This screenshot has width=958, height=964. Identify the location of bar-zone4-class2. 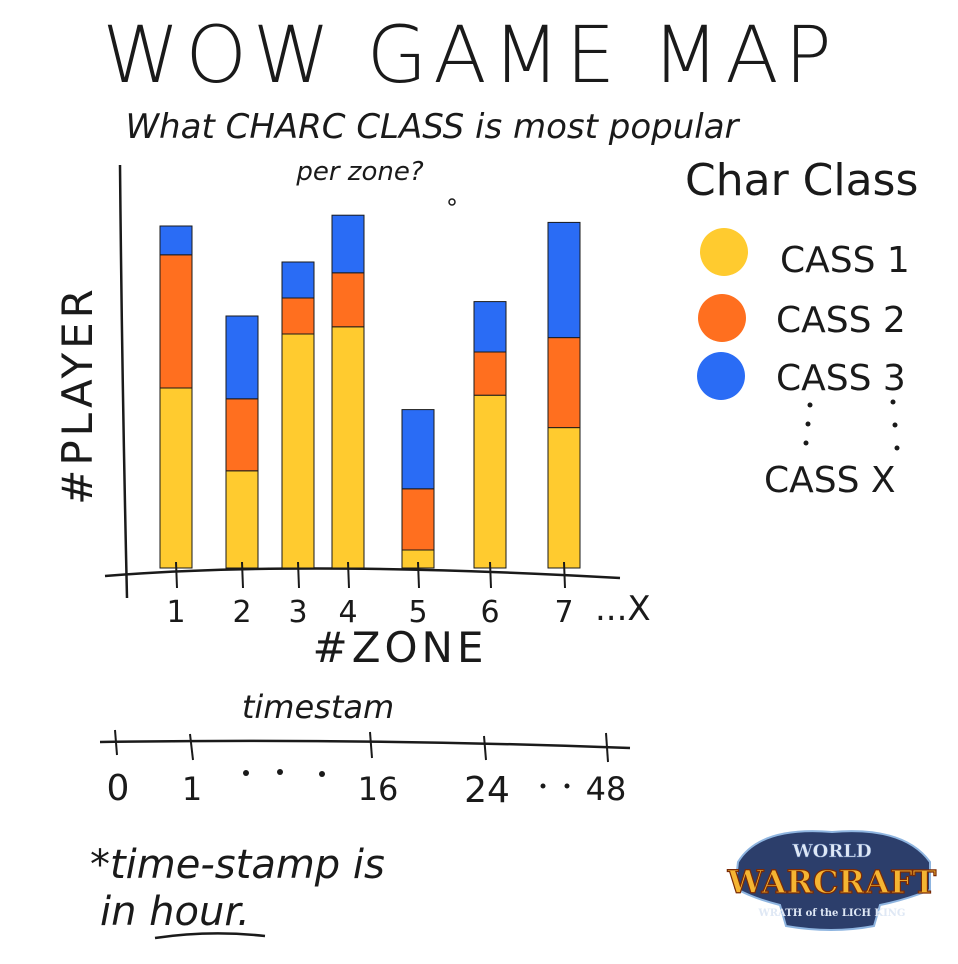
(348, 300).